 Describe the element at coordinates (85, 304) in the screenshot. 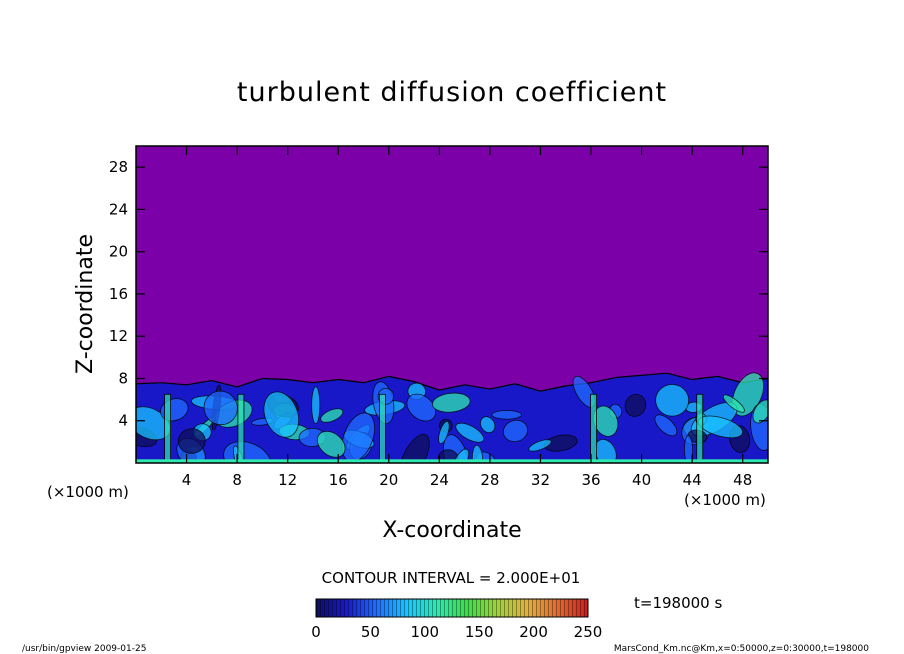

I see `y-axis-label: Z-coordinate` at that location.